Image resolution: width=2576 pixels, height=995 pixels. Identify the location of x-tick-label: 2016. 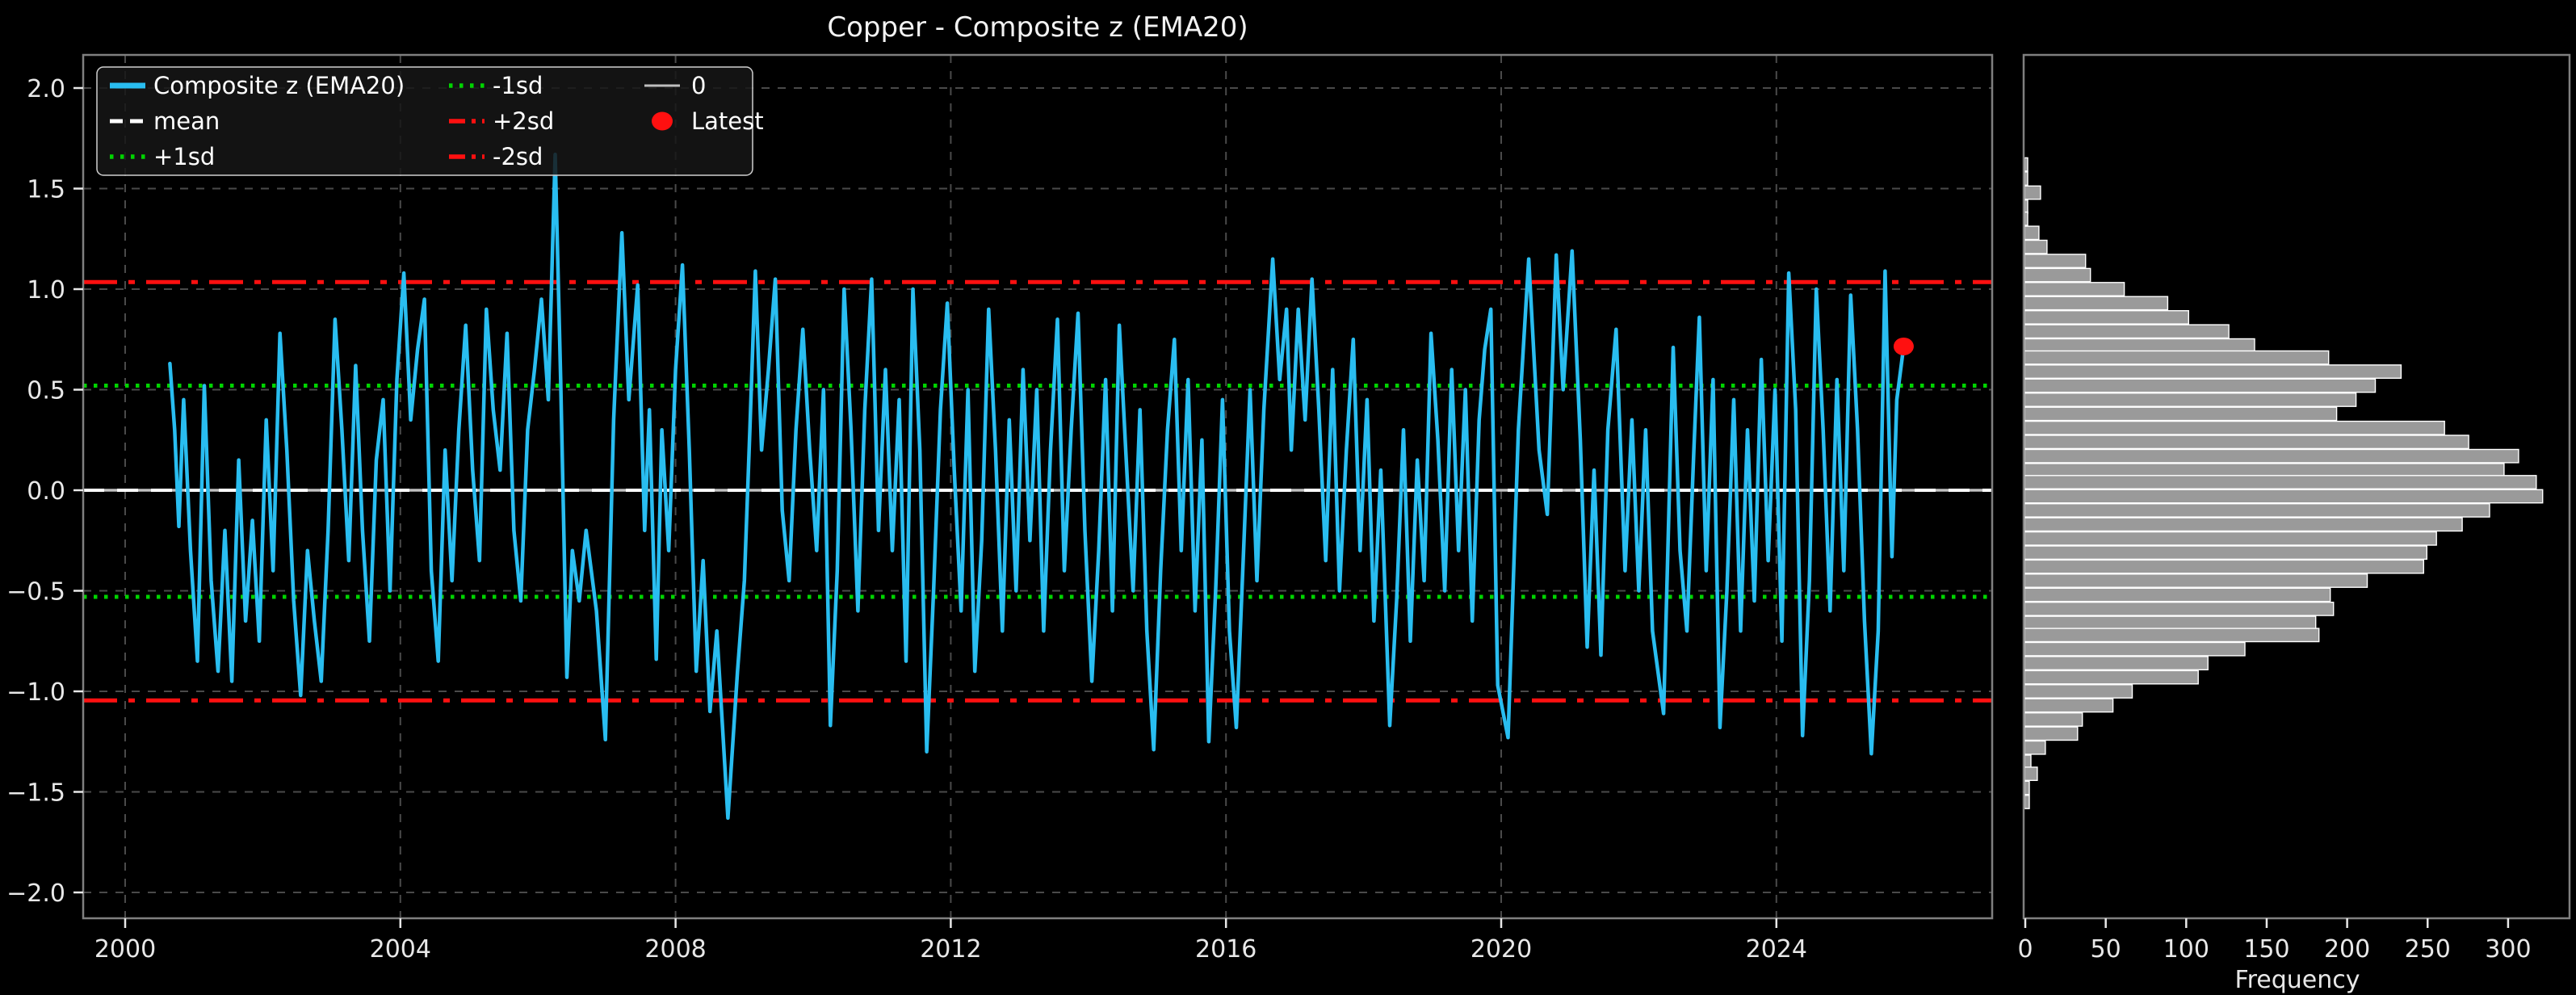
(1226, 949).